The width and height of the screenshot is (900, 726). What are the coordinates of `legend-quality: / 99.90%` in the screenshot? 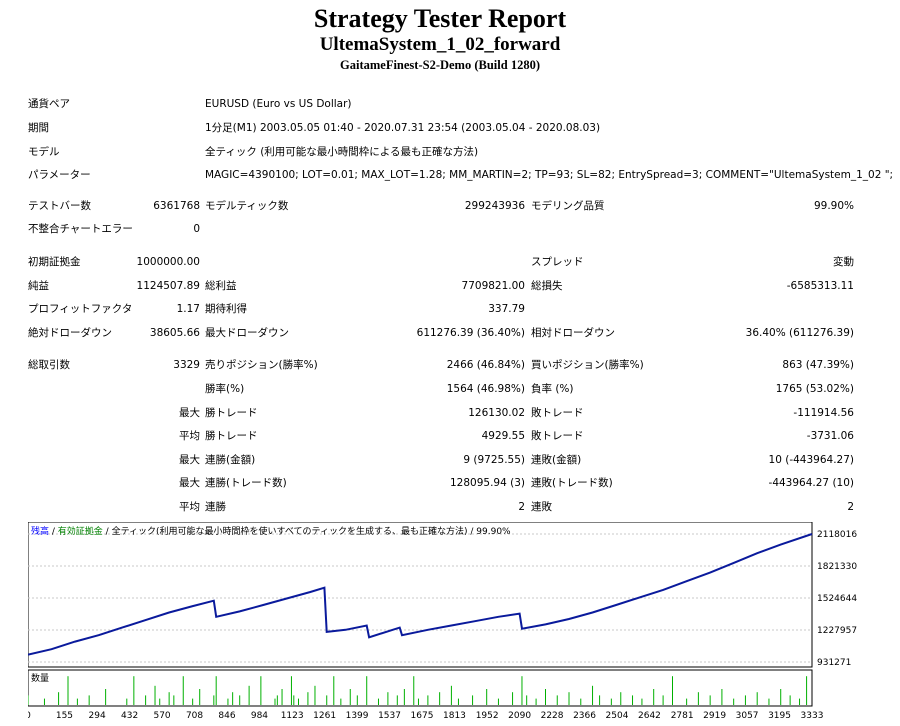 It's located at (490, 532).